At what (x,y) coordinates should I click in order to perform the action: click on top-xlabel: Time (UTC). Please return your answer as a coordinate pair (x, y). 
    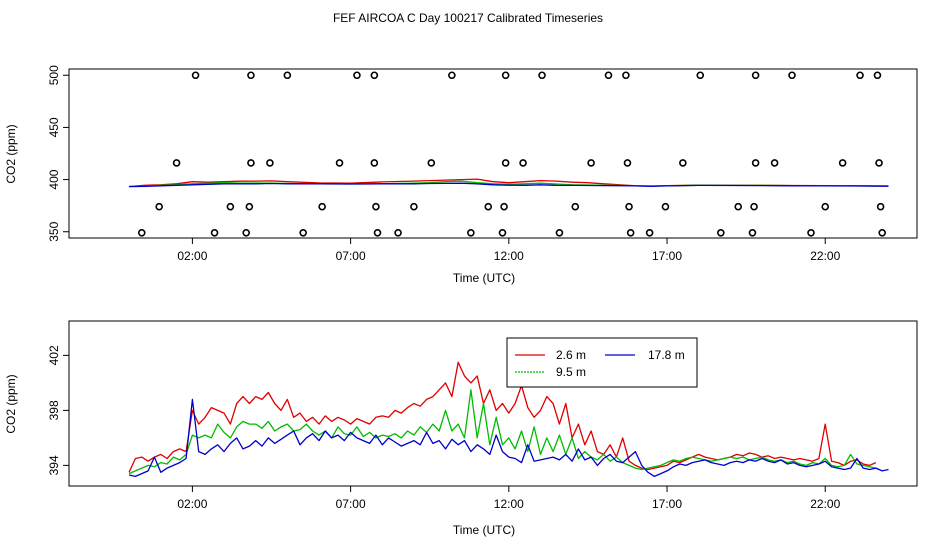
    Looking at the image, I should click on (484, 278).